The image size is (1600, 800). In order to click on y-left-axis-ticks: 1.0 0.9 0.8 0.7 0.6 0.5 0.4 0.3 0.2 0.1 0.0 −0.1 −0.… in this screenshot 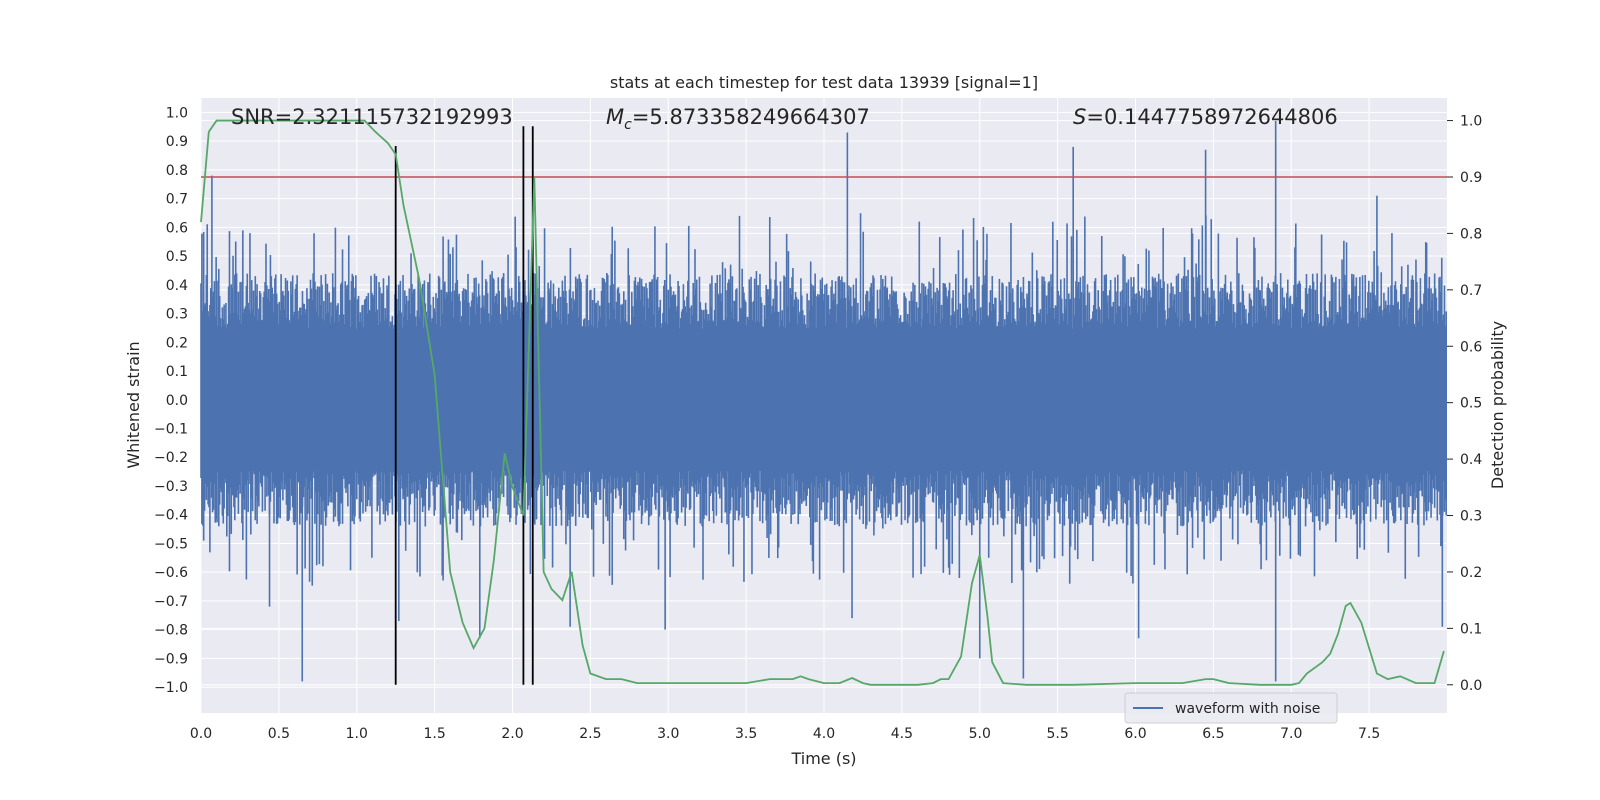, I will do `click(171, 400)`.